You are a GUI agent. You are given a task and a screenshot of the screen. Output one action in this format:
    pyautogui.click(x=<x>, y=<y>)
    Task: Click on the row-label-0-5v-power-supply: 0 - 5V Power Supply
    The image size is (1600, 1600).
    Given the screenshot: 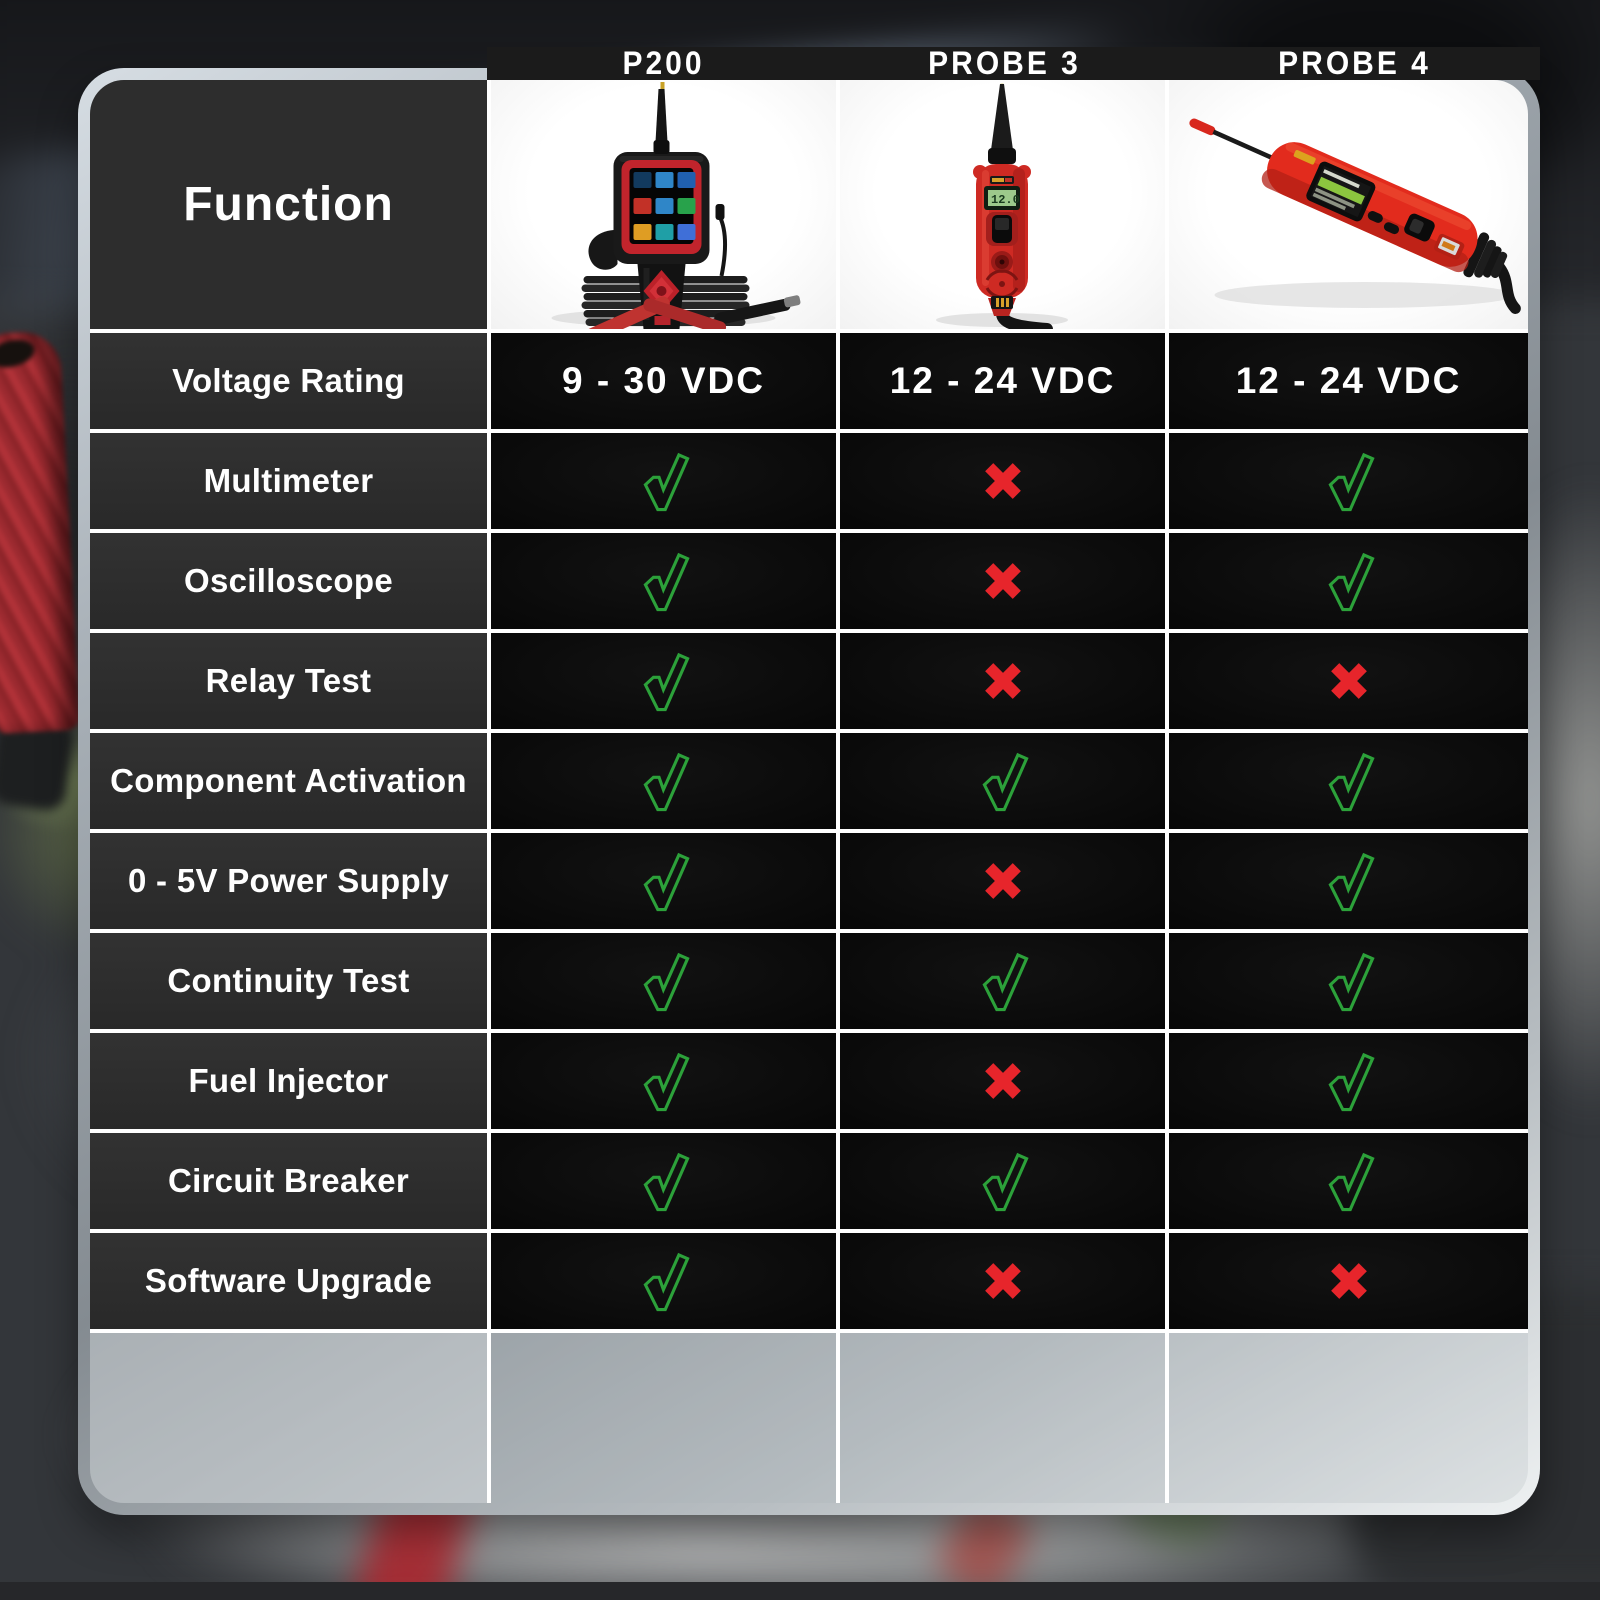 What is the action you would take?
    pyautogui.click(x=290, y=883)
    